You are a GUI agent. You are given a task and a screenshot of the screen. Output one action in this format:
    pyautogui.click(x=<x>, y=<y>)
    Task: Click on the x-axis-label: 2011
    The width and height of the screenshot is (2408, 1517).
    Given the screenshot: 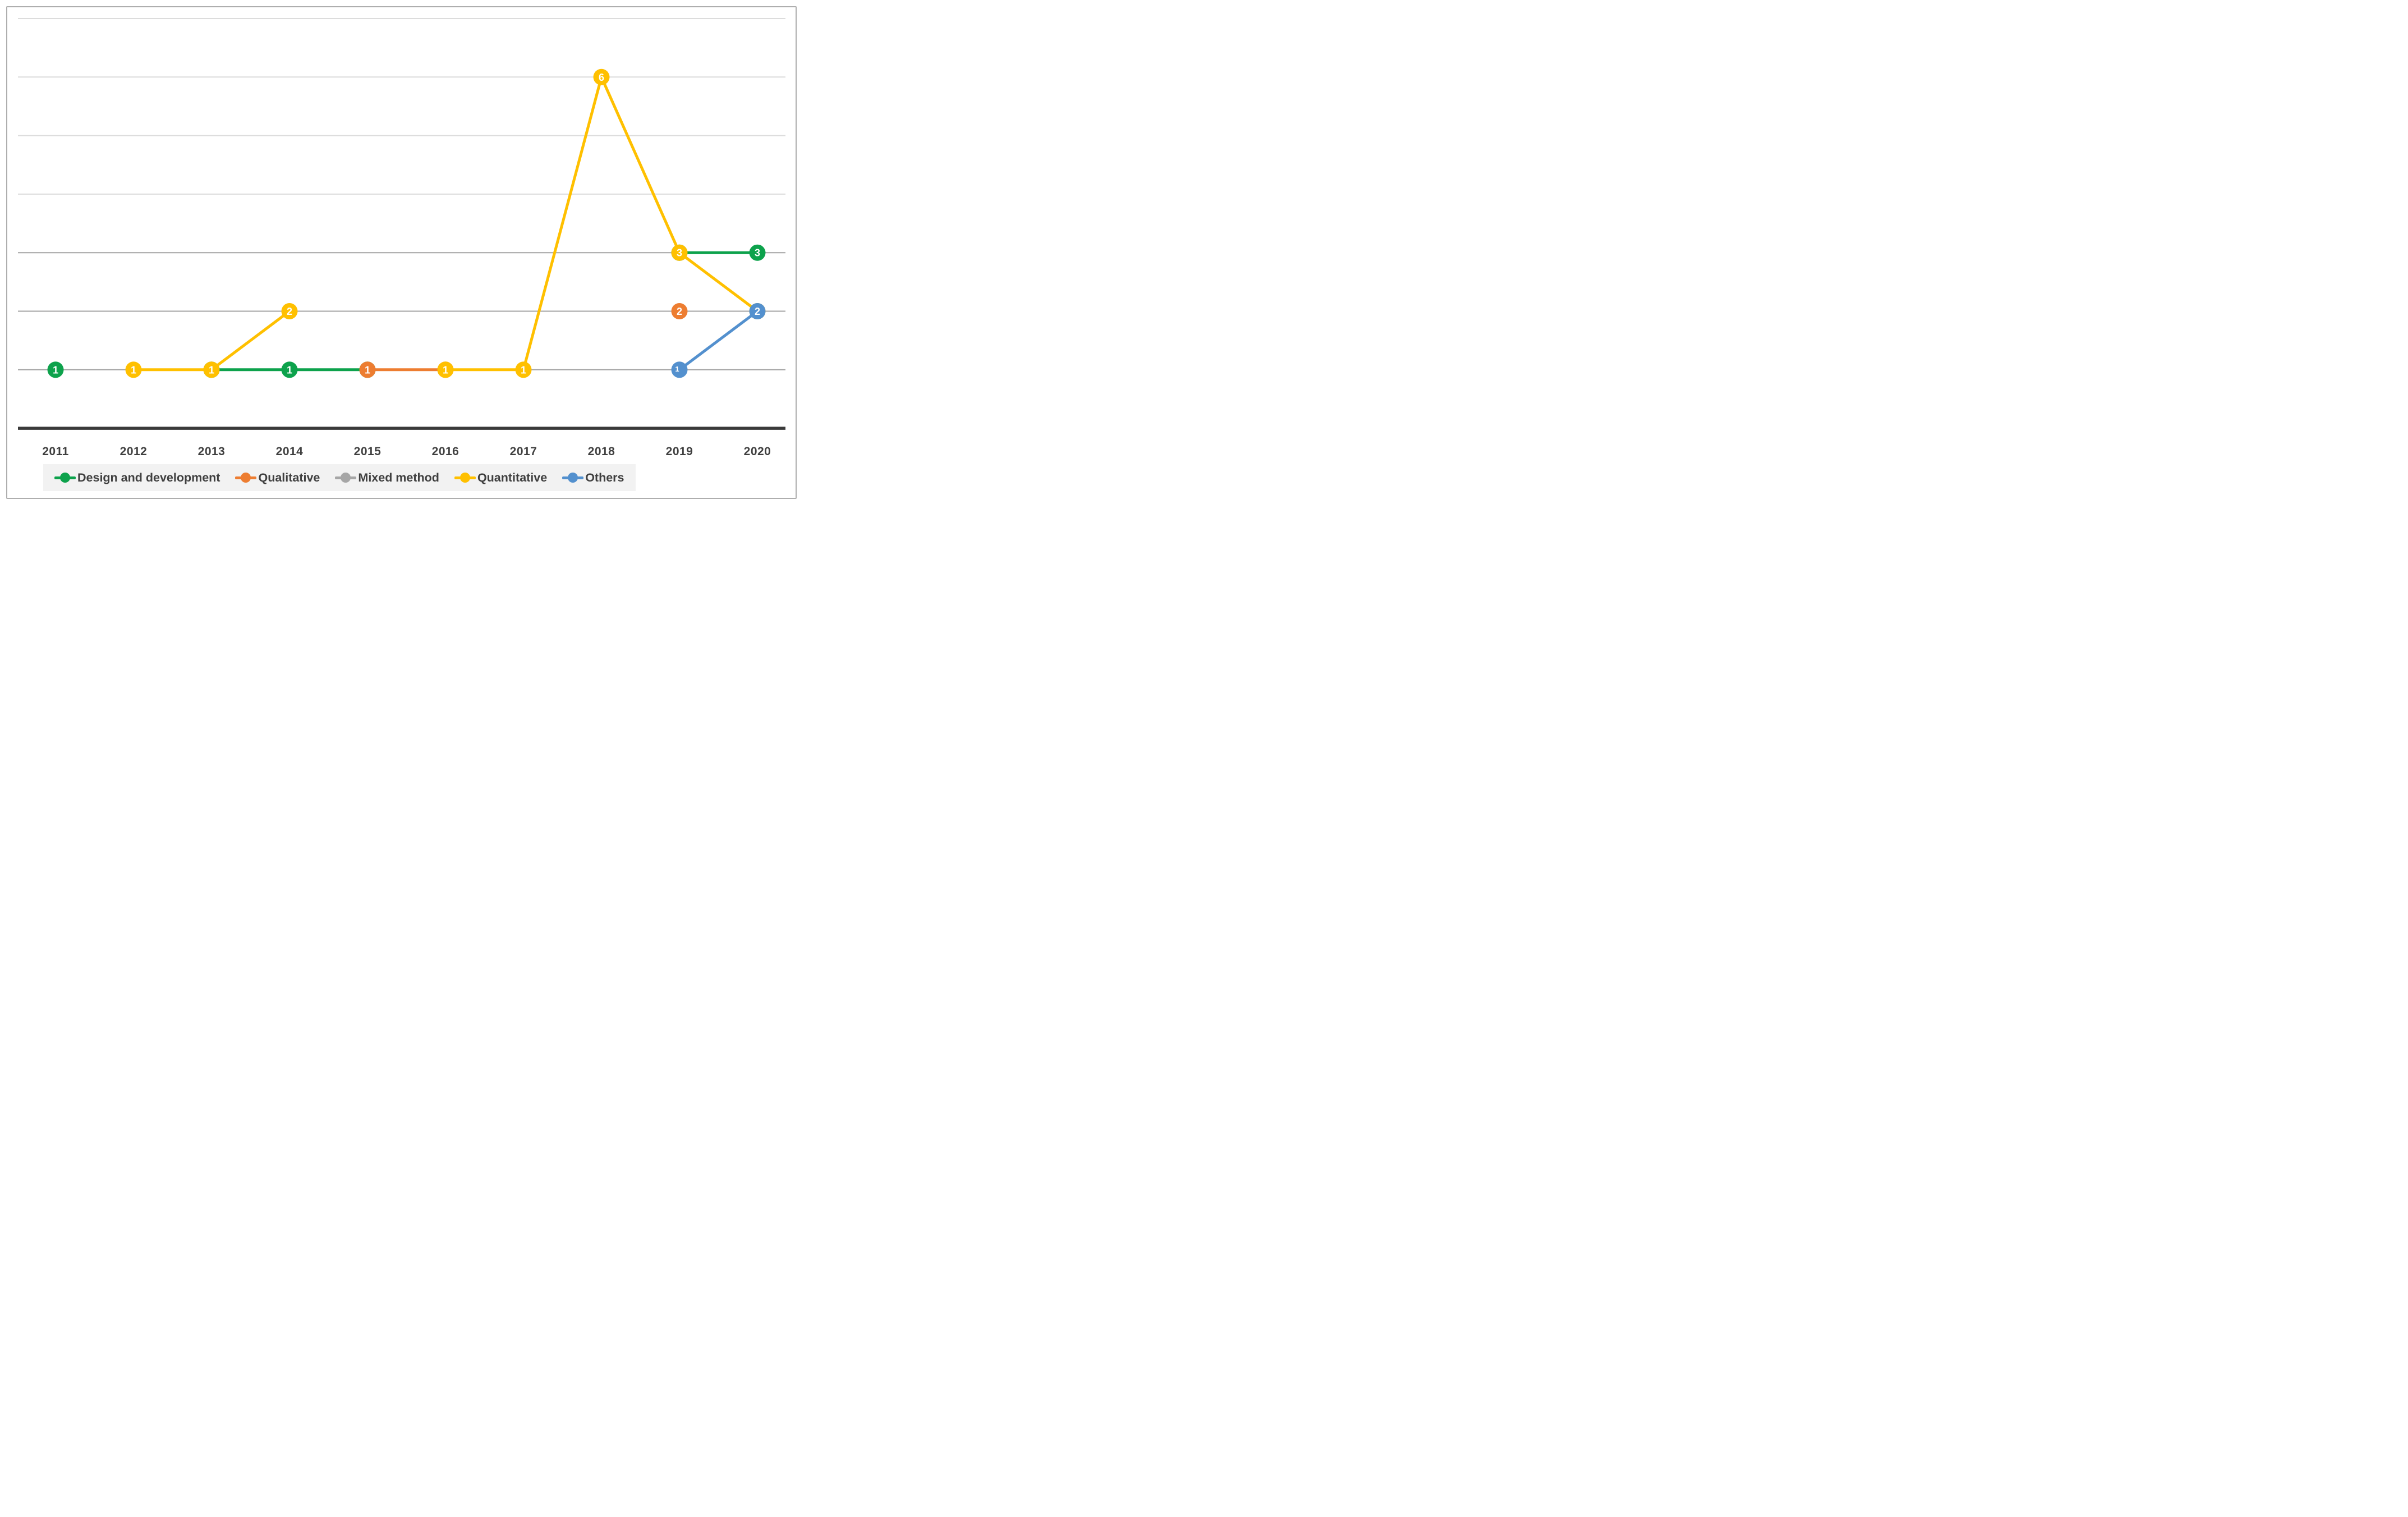 What is the action you would take?
    pyautogui.click(x=56, y=451)
    